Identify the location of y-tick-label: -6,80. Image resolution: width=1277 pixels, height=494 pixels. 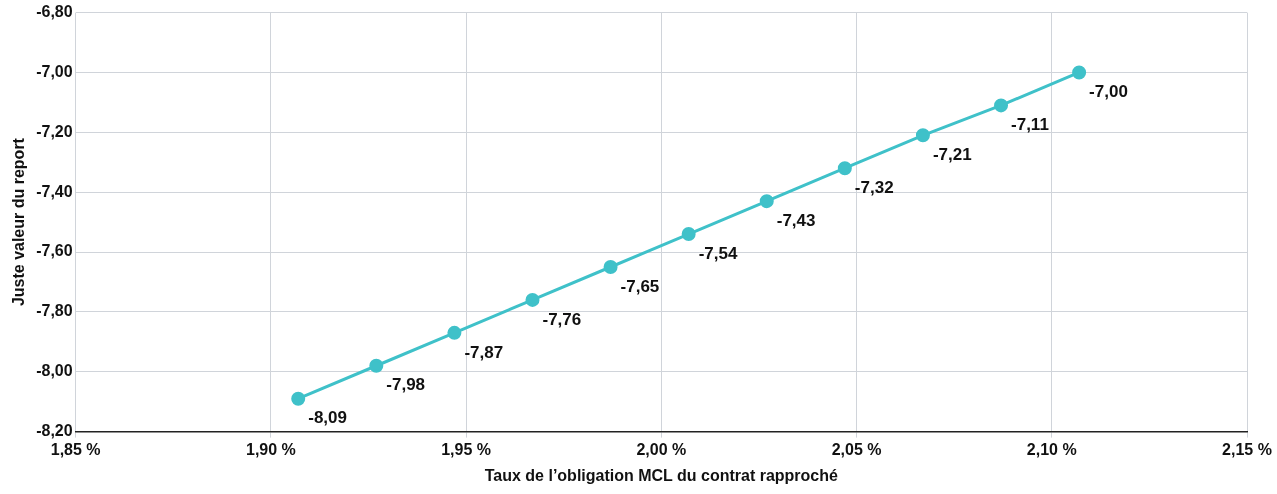
(54, 12).